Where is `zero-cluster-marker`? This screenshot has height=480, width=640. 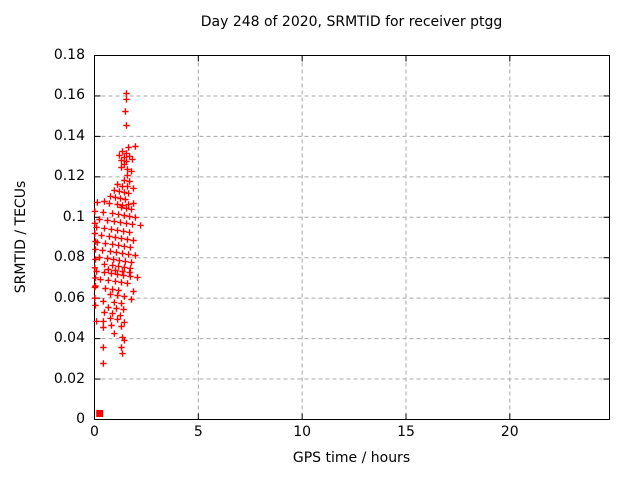
zero-cluster-marker is located at coordinates (100, 413).